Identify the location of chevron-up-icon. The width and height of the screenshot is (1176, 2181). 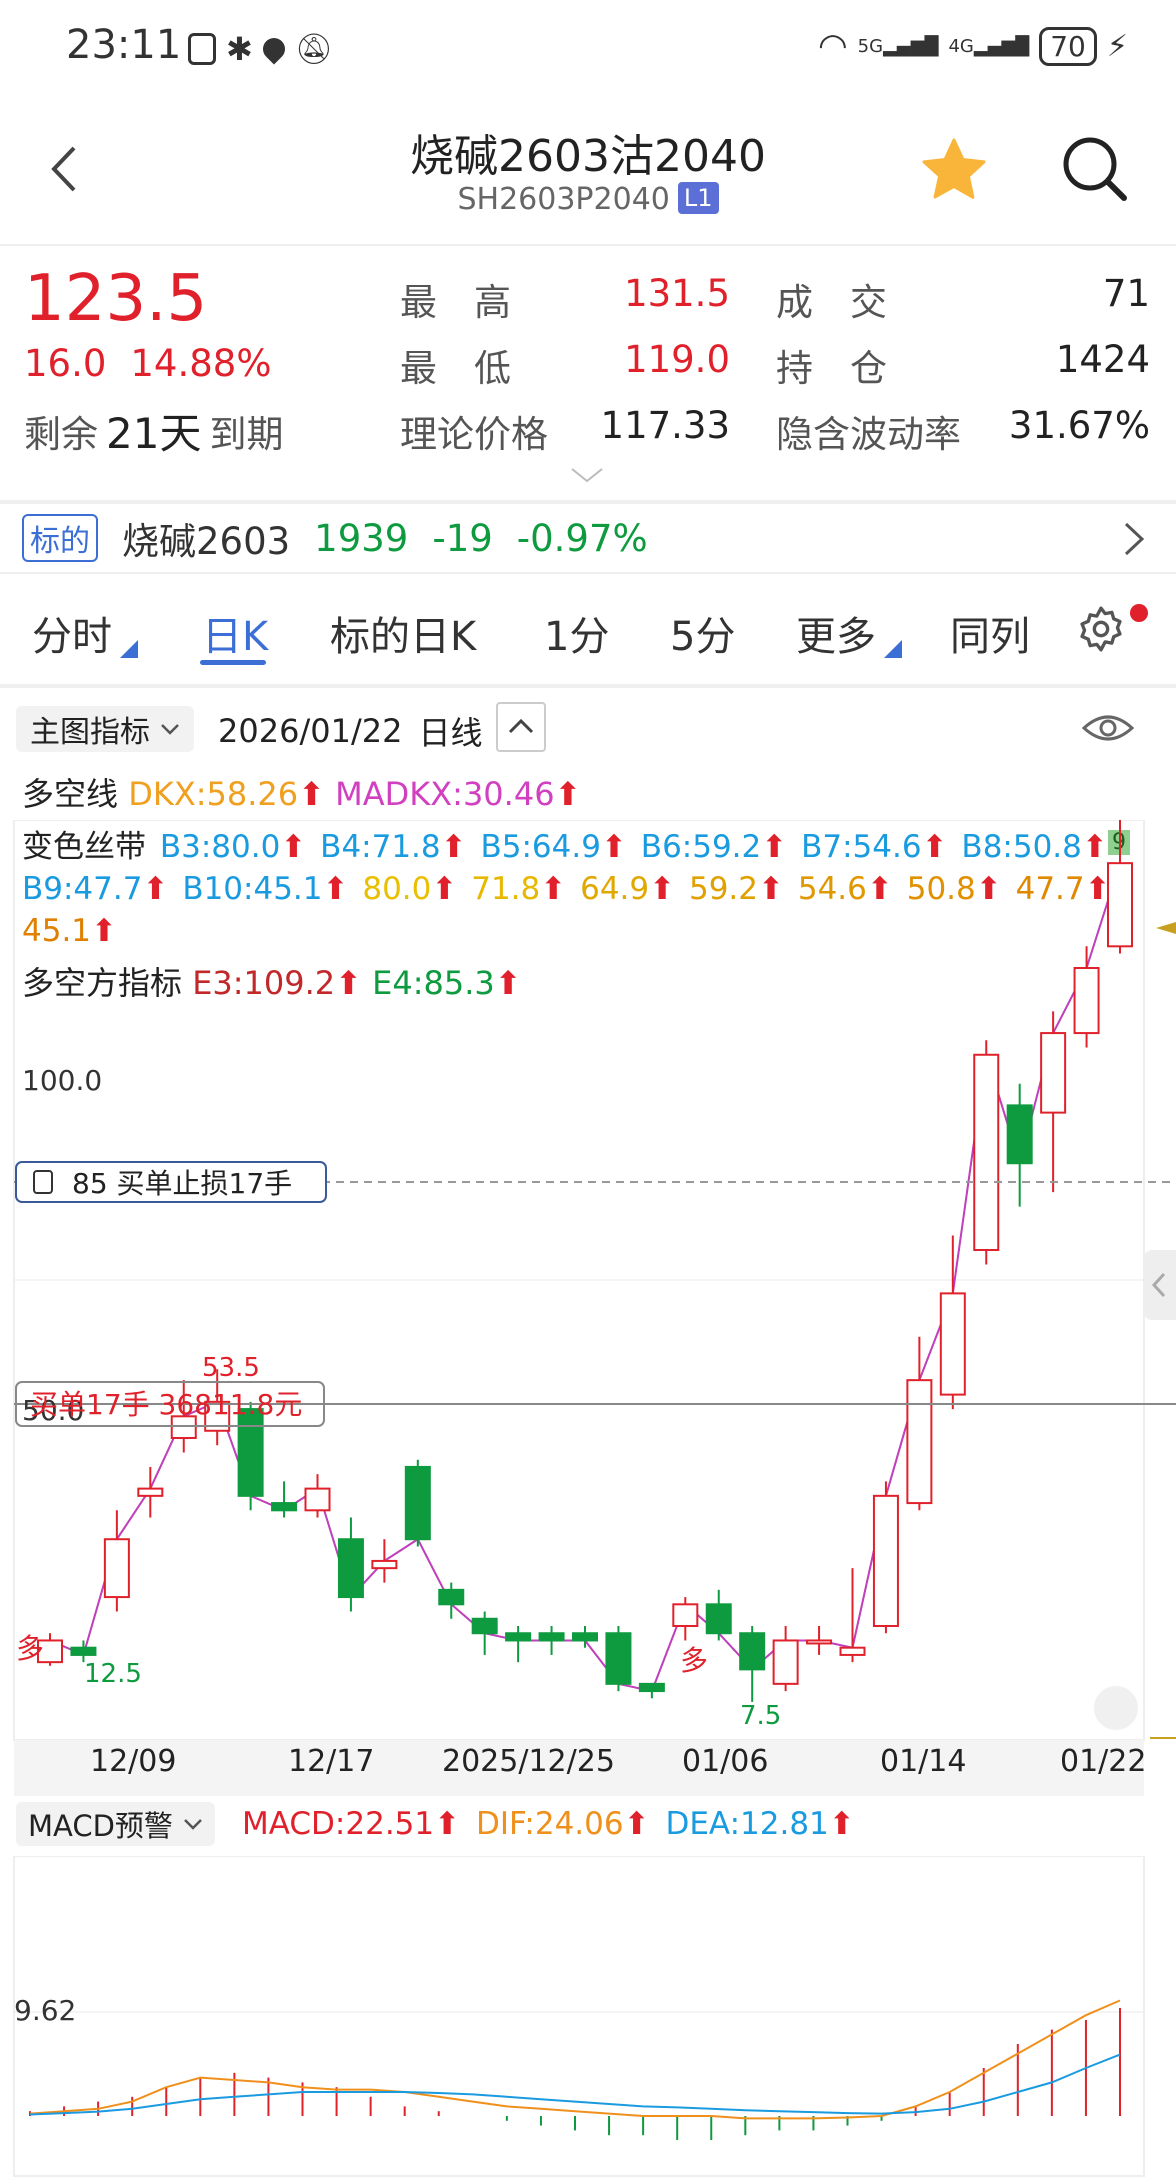
(521, 726).